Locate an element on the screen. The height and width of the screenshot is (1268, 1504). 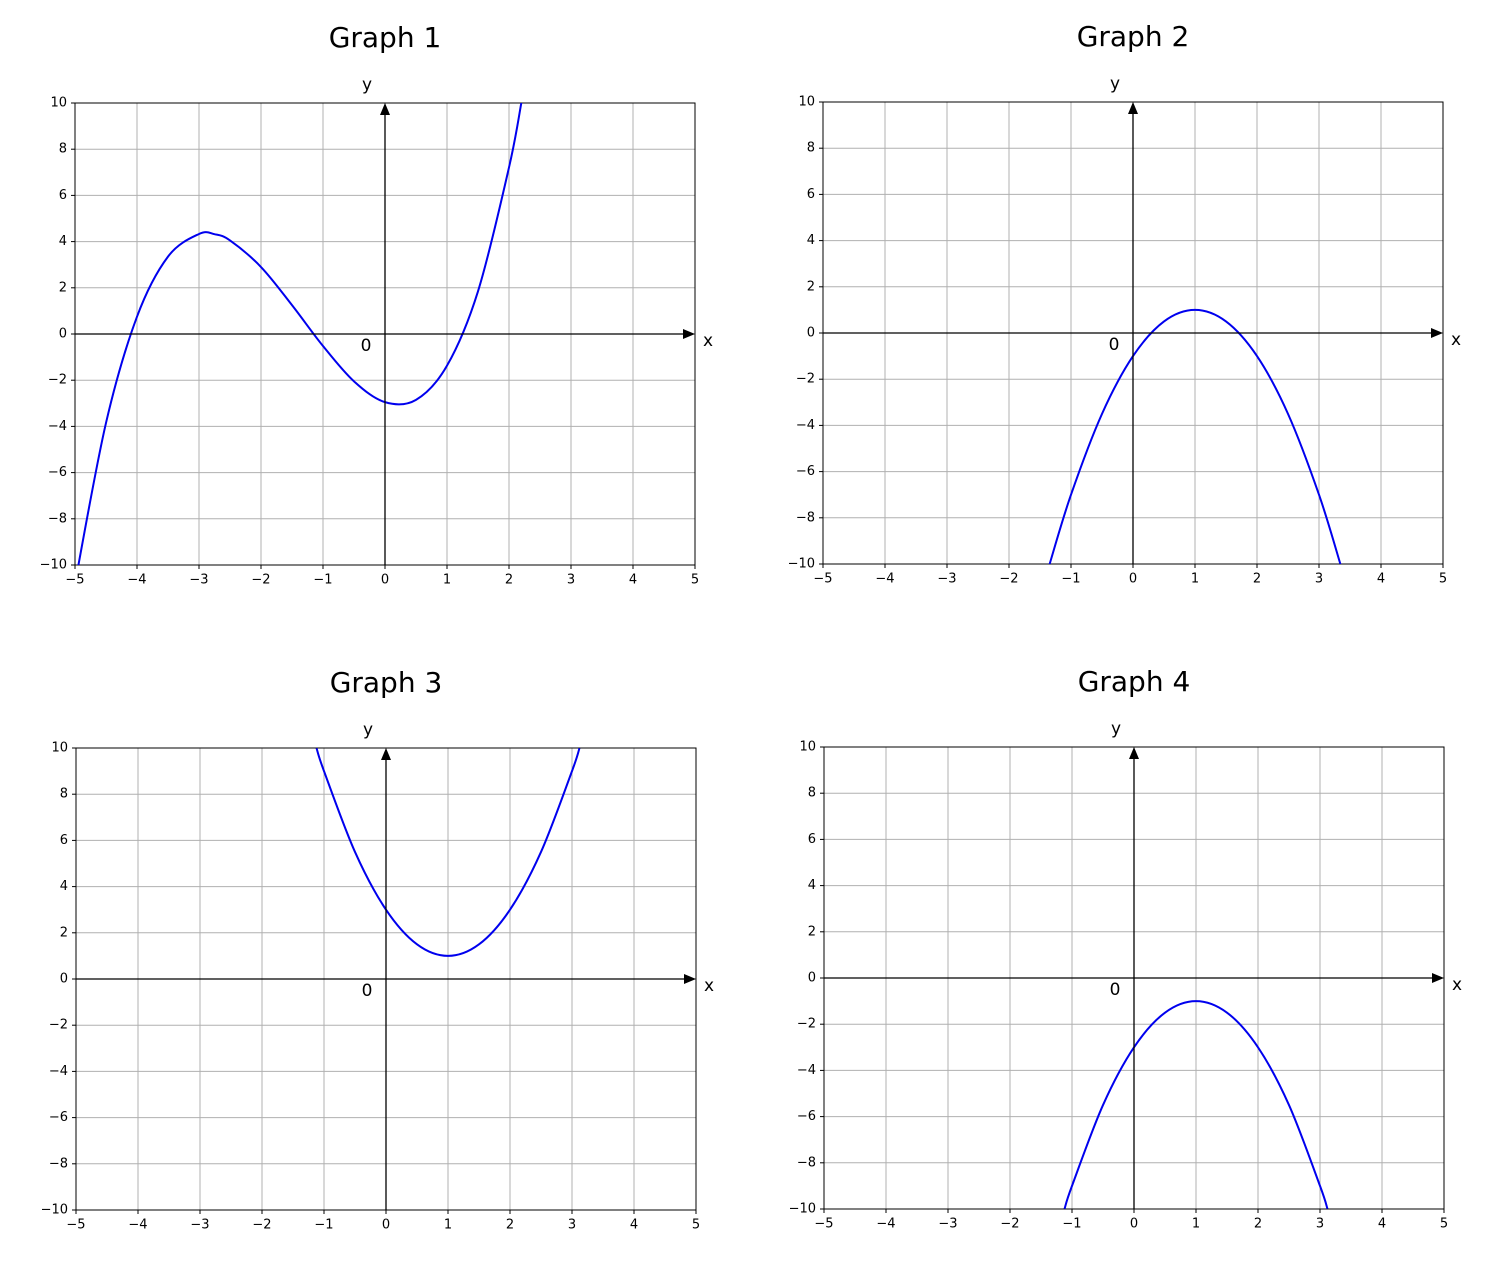
chart-title: Graph 1 is located at coordinates (385, 37).